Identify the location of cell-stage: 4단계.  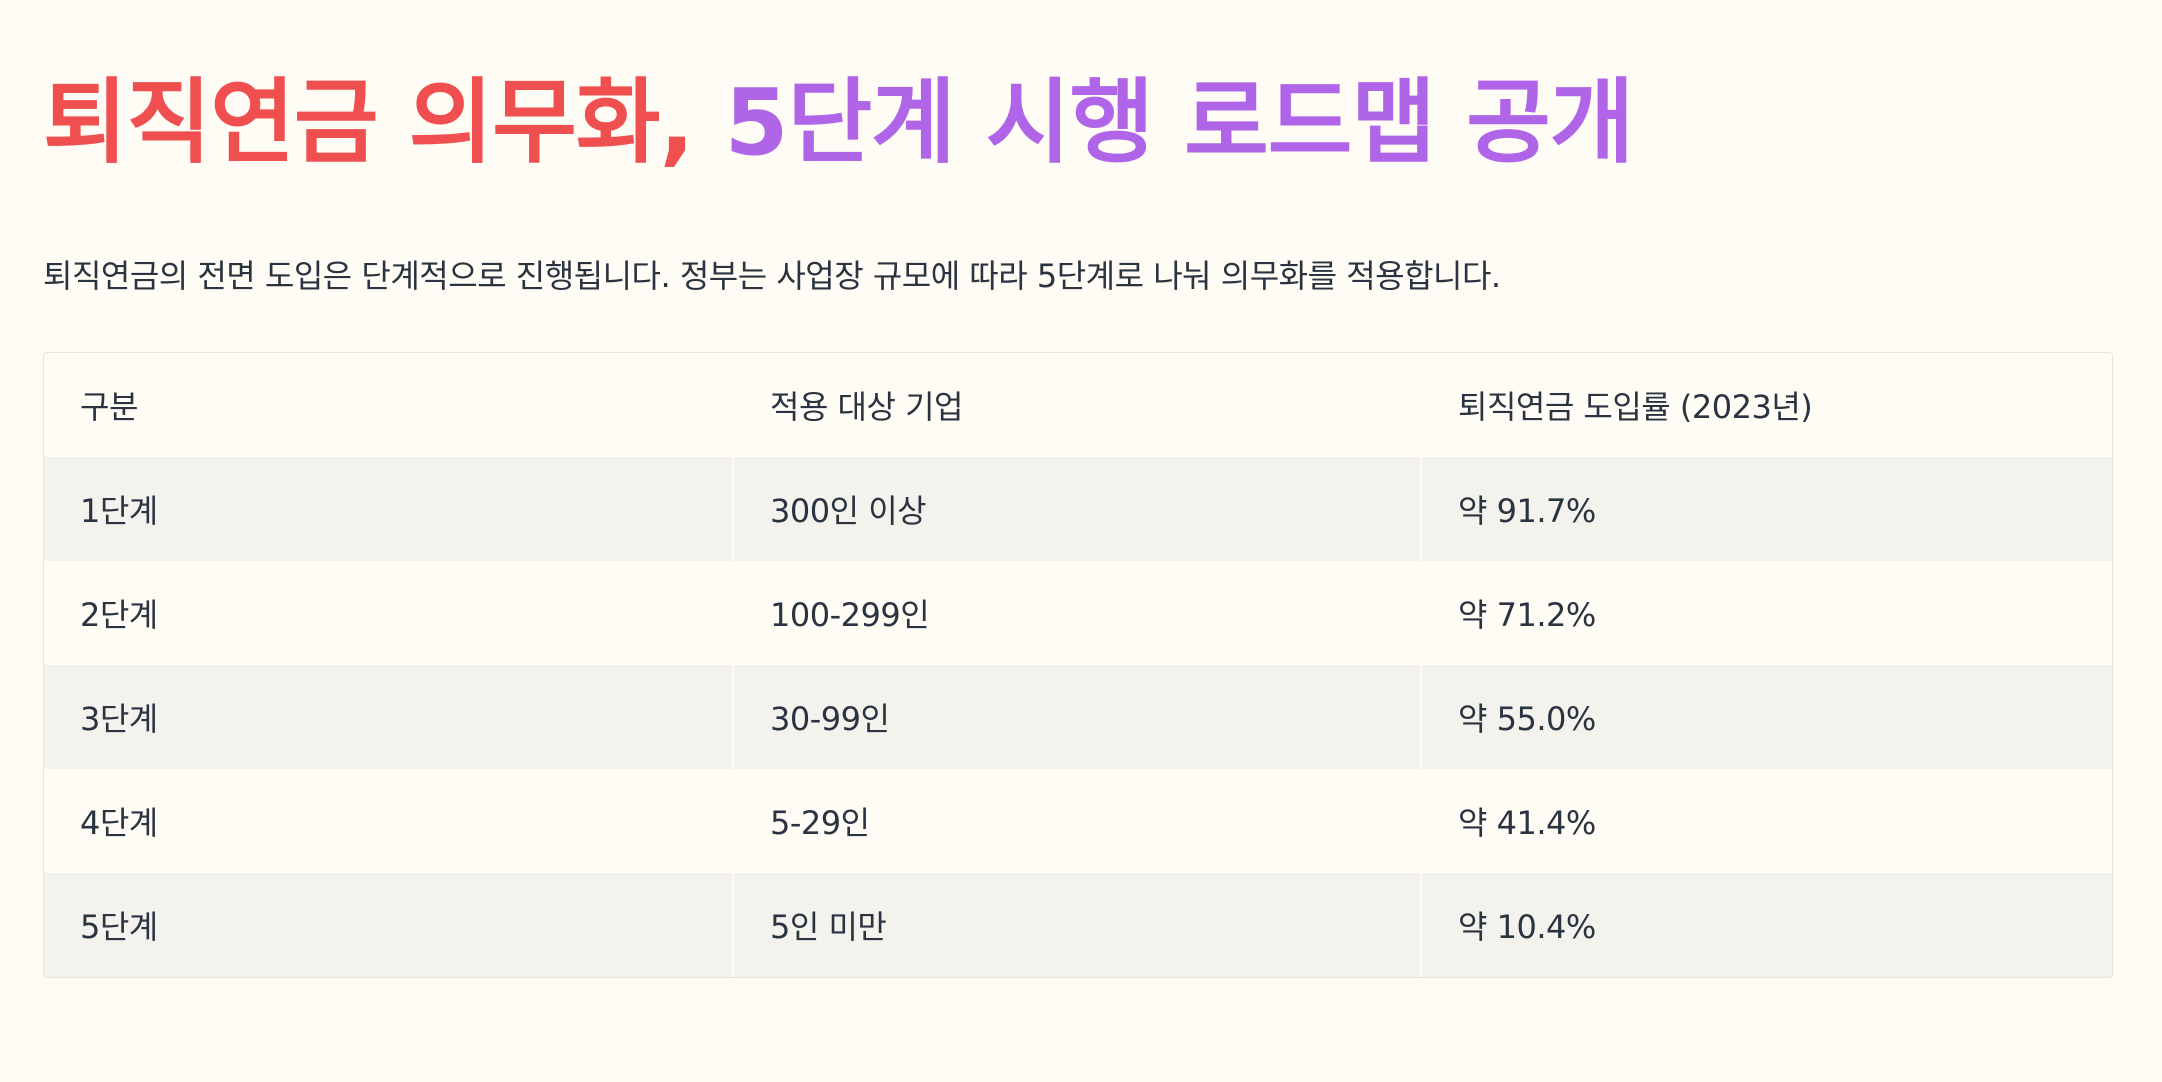
(388, 821).